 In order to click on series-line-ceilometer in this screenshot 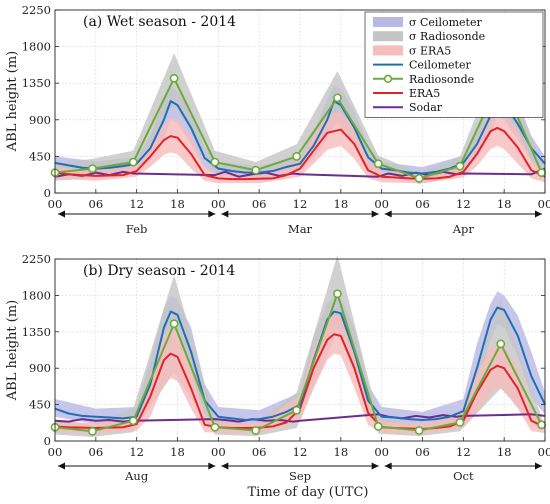, I will do `click(300, 136)`.